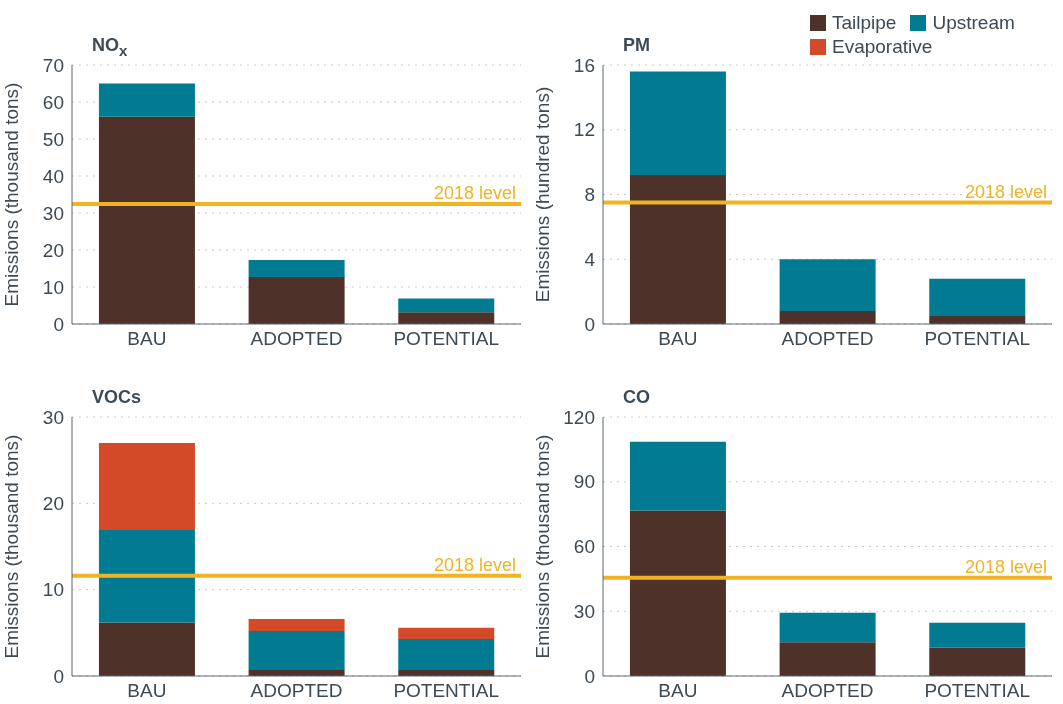  Describe the element at coordinates (53, 176) in the screenshot. I see `y-tick-label: 40` at that location.